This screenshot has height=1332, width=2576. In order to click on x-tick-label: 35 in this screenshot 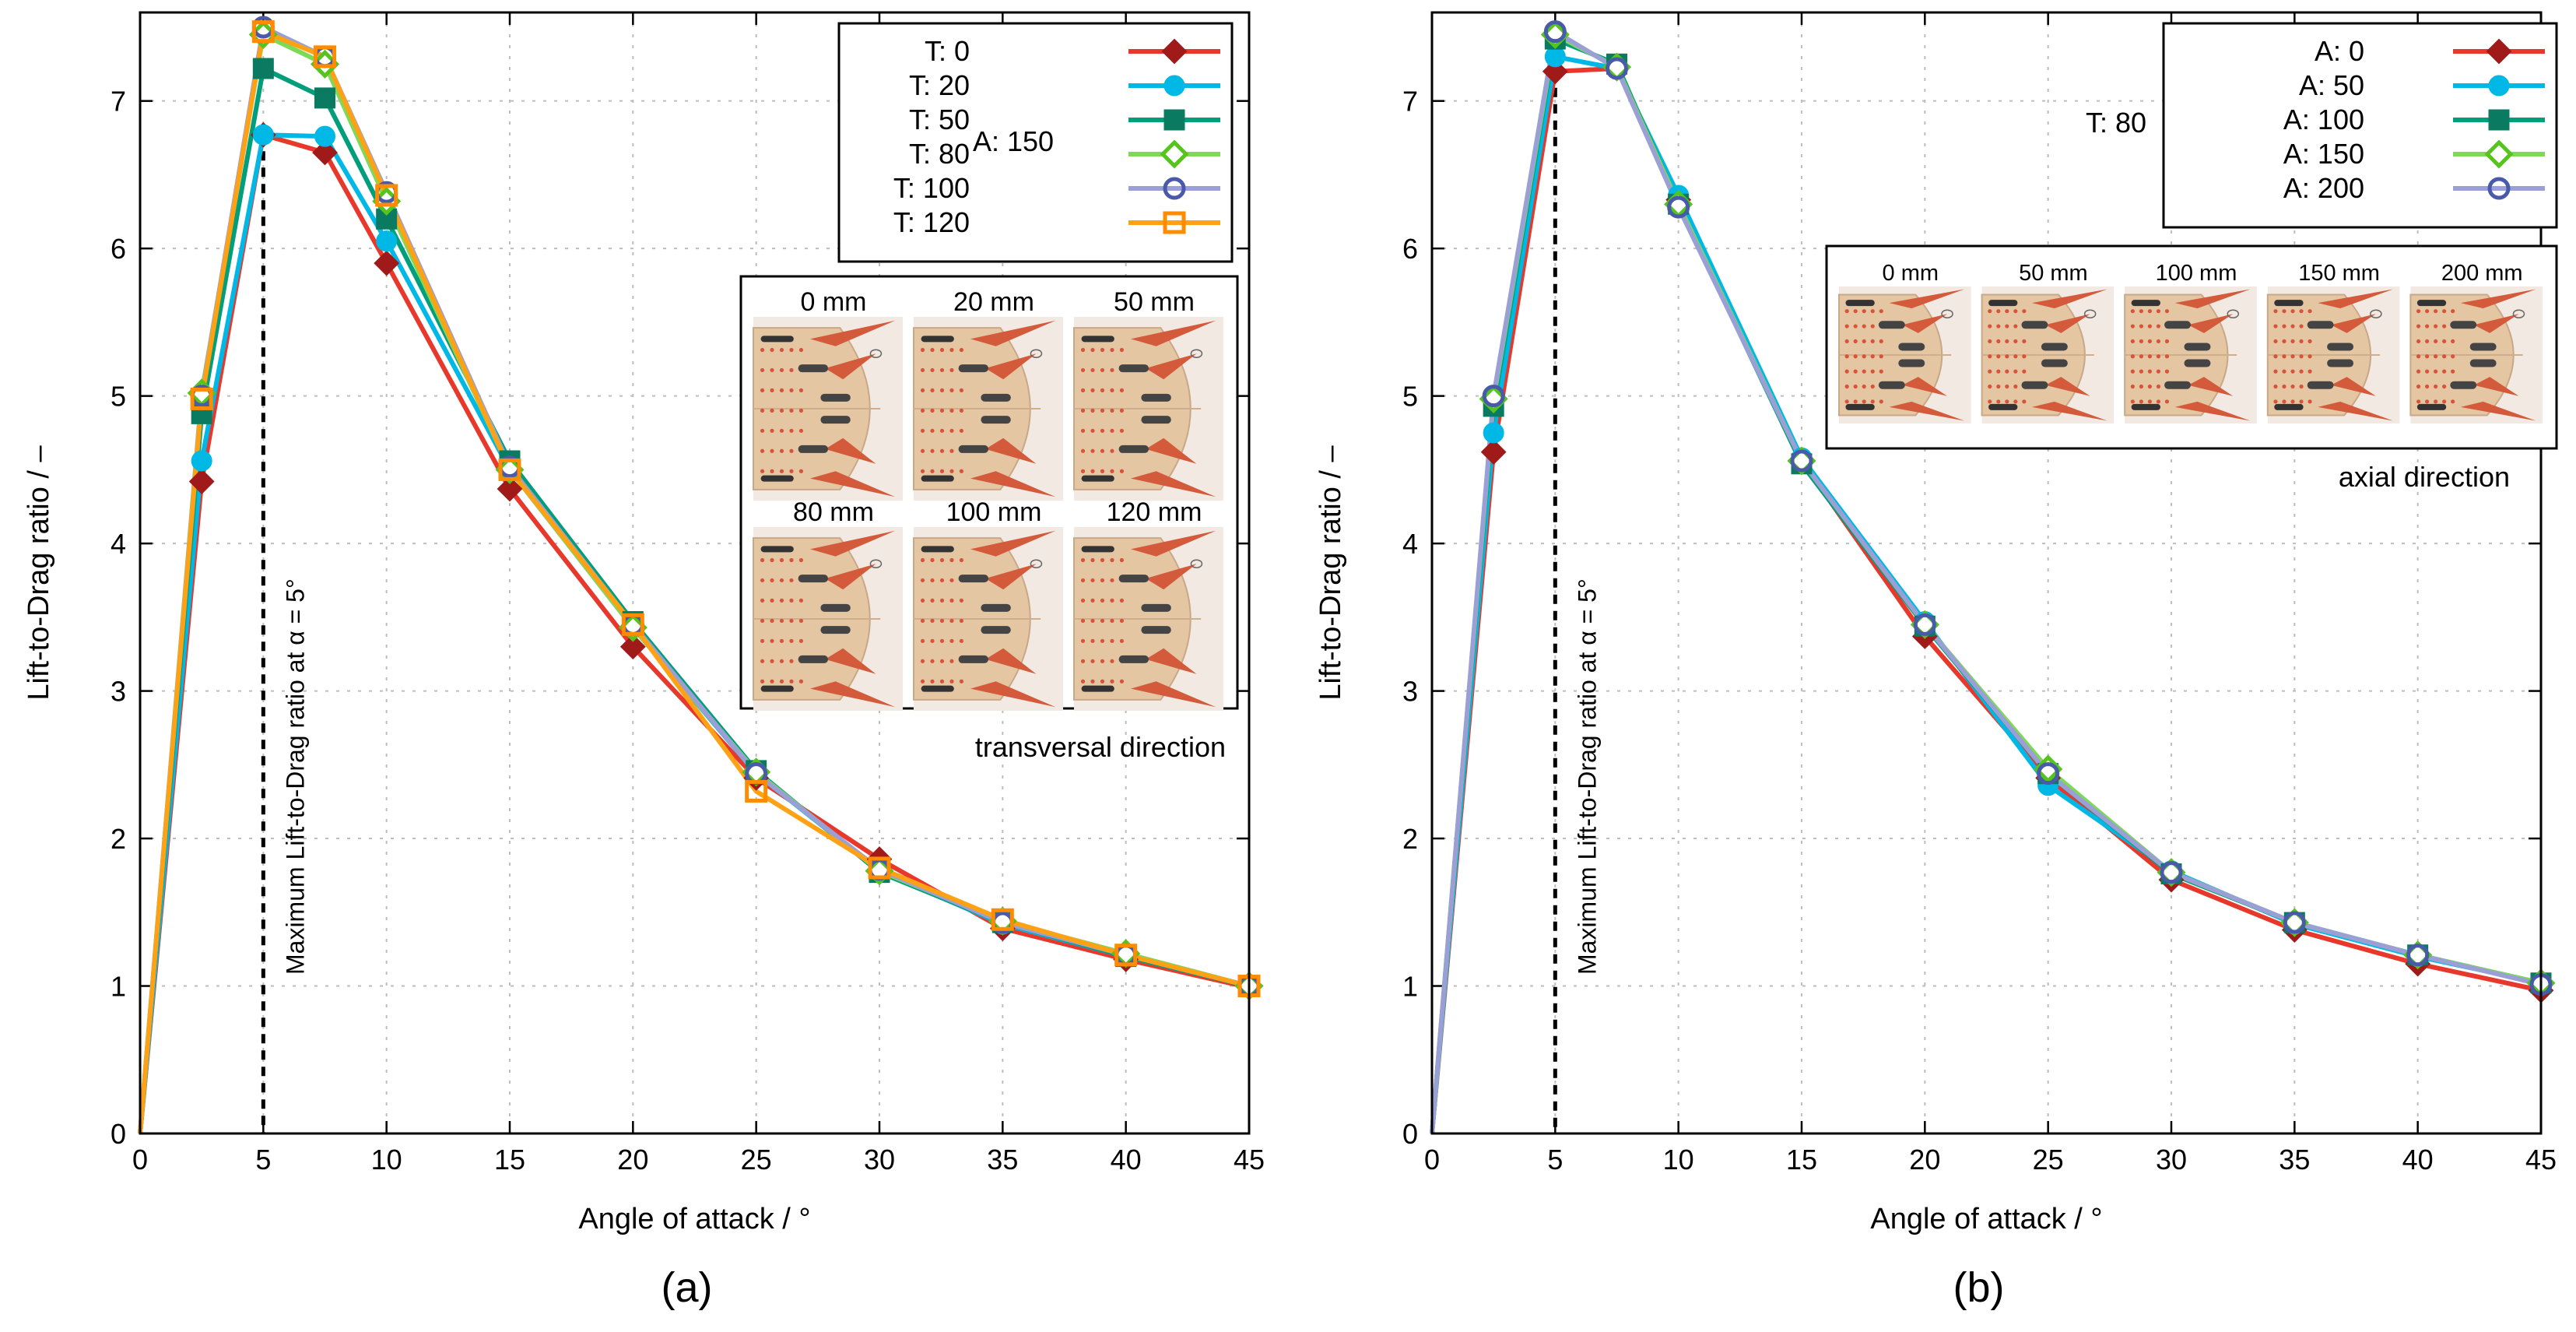, I will do `click(2295, 1160)`.